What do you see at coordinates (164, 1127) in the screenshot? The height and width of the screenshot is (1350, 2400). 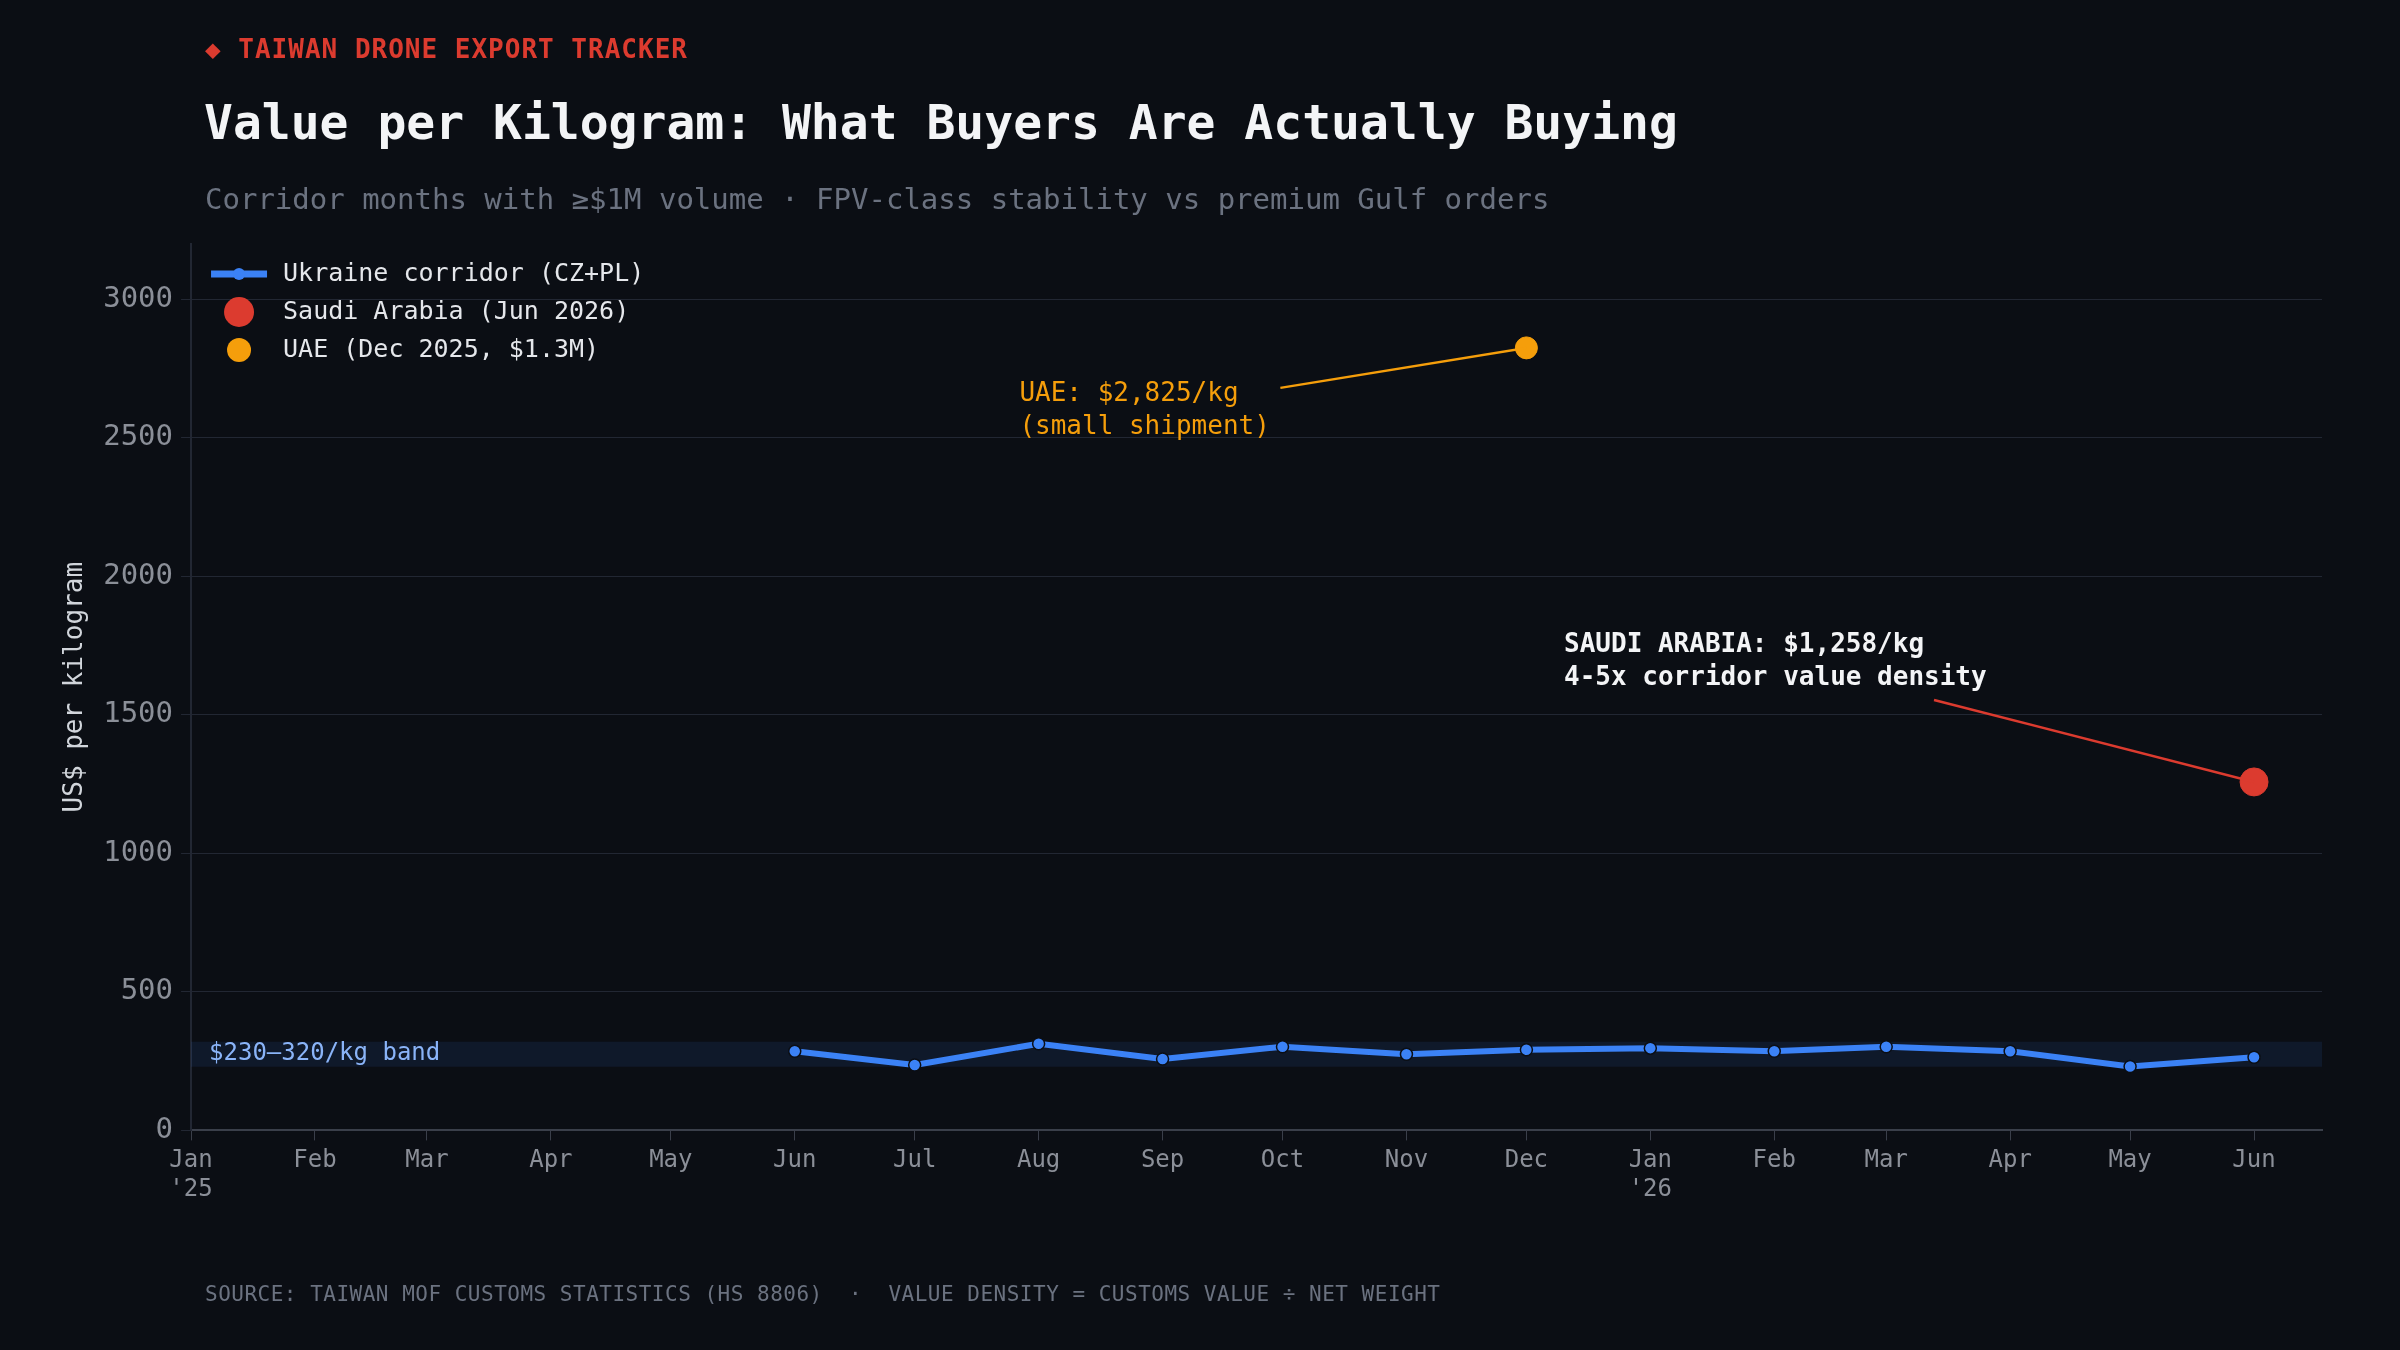 I see `y-tick-label: 0` at bounding box center [164, 1127].